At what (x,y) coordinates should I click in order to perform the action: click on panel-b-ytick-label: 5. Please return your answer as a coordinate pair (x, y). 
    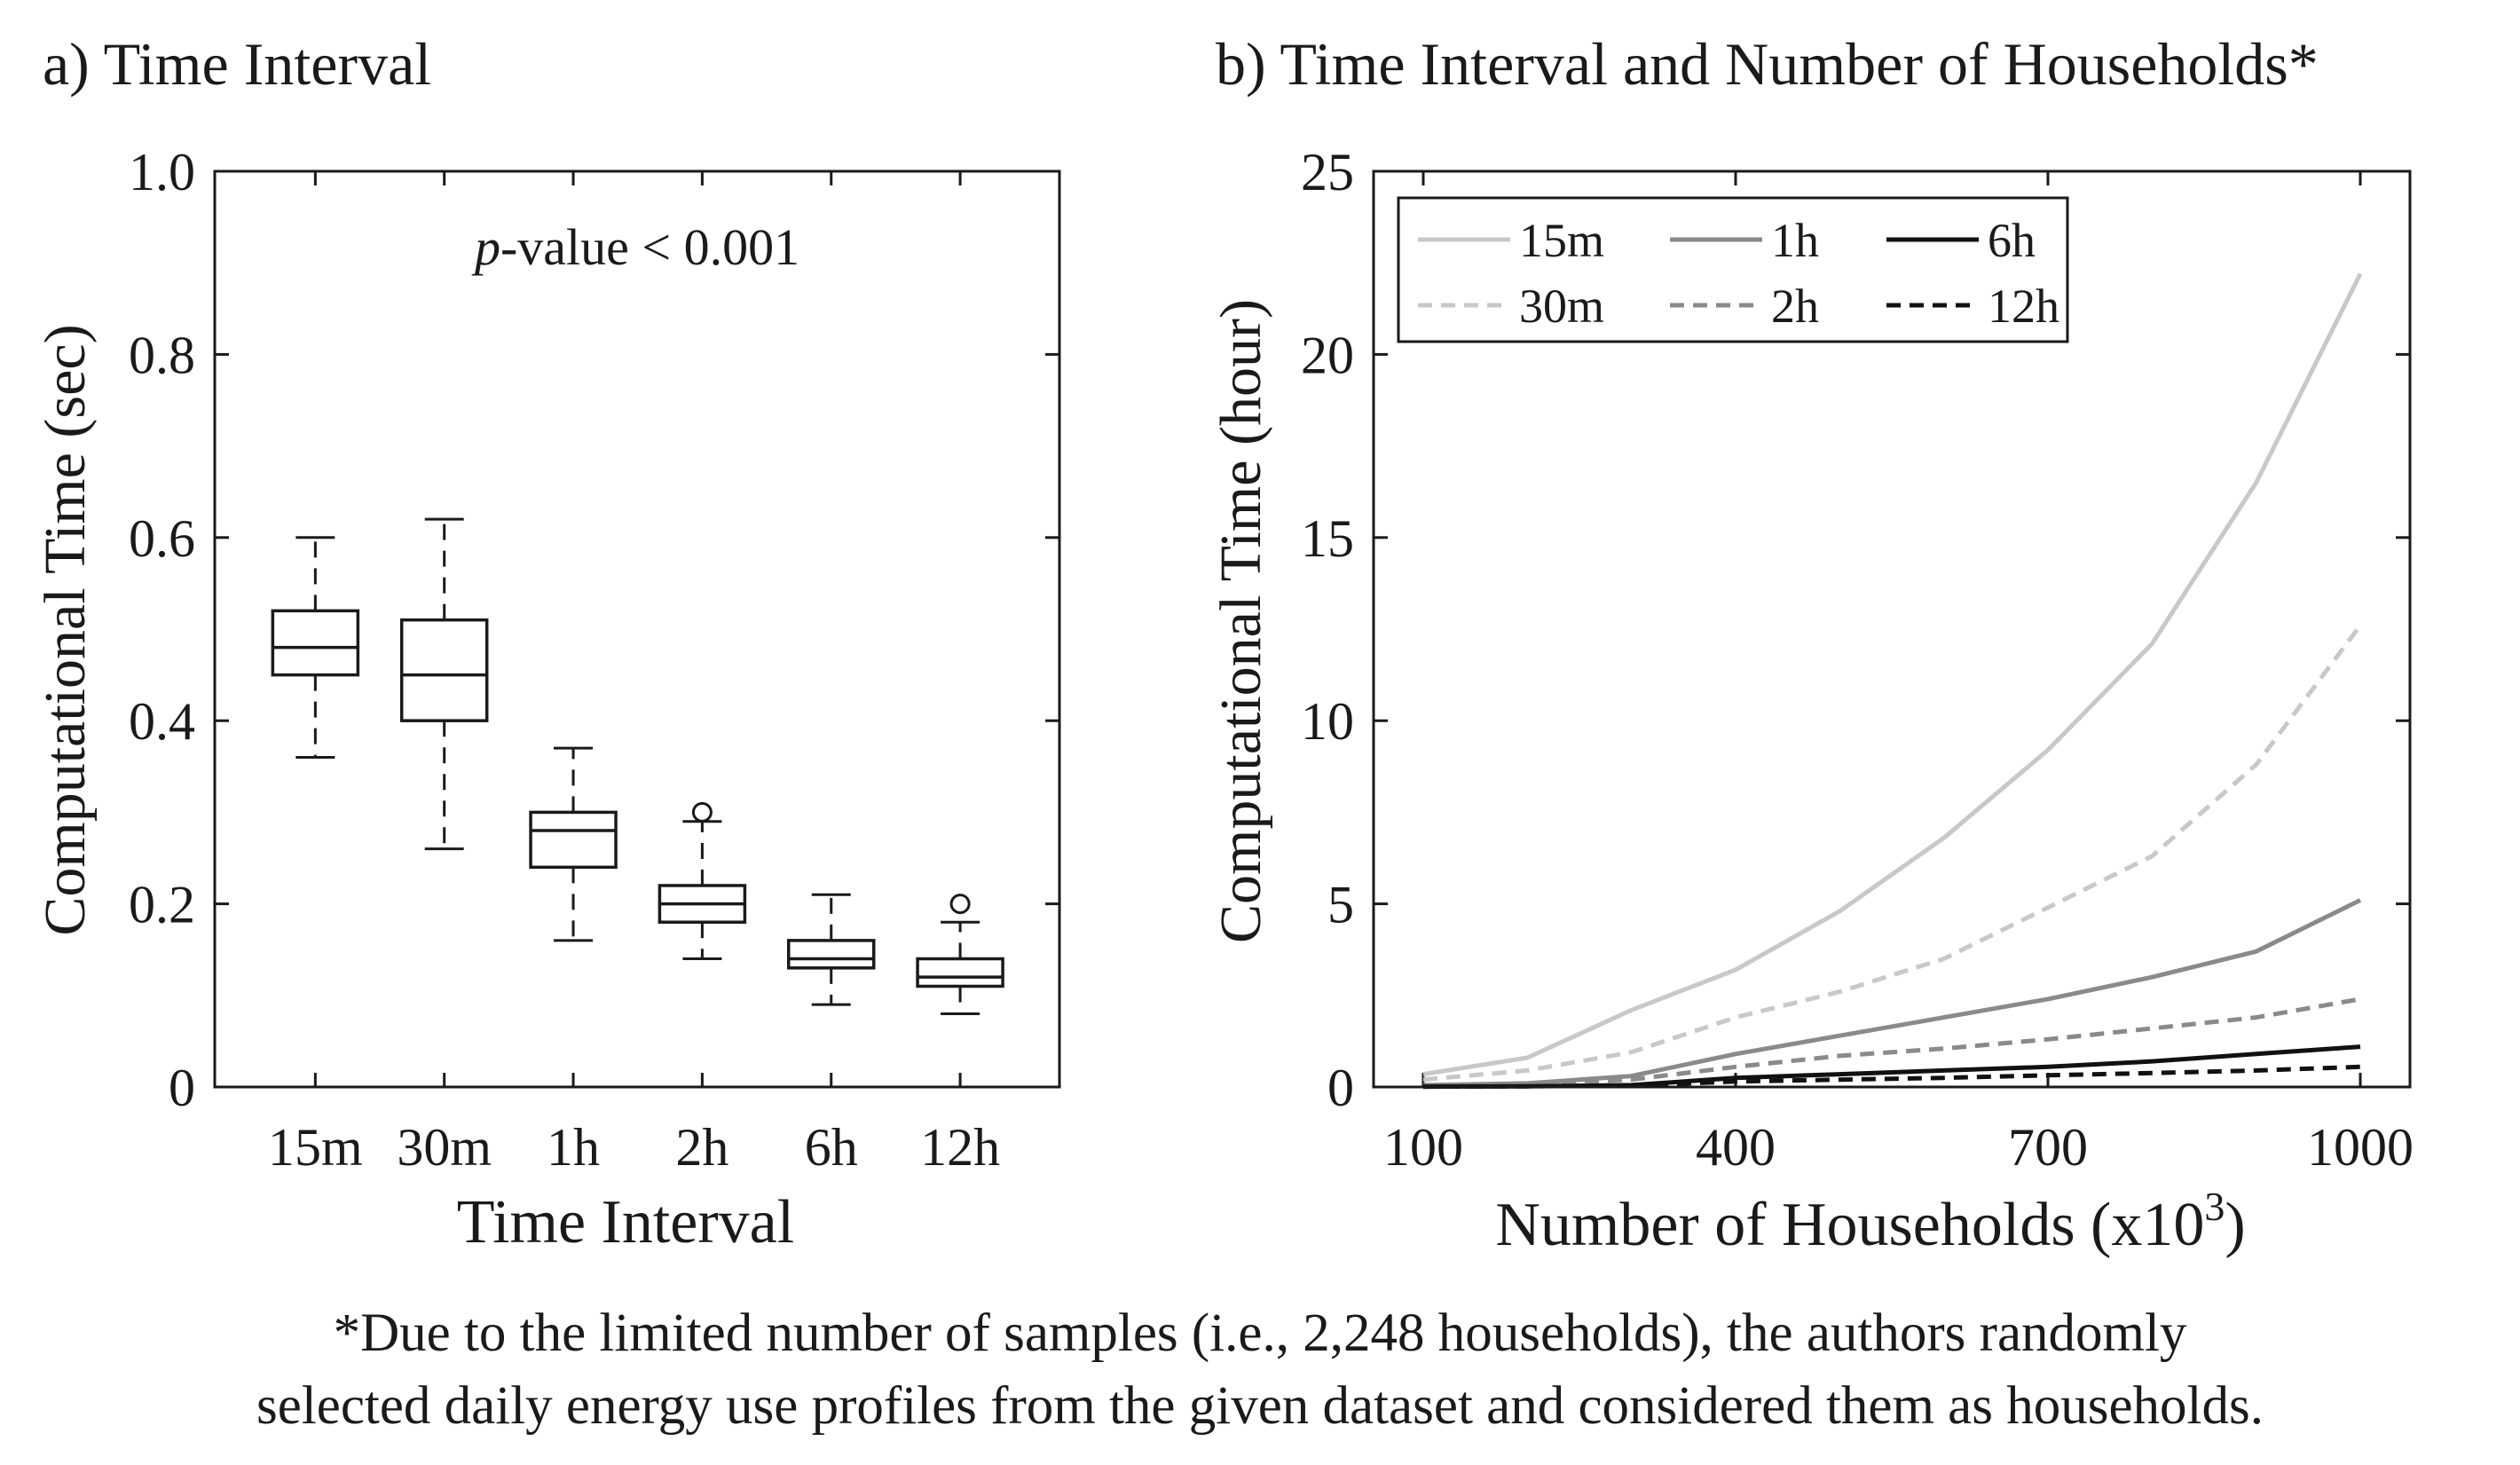
    Looking at the image, I should click on (1340, 905).